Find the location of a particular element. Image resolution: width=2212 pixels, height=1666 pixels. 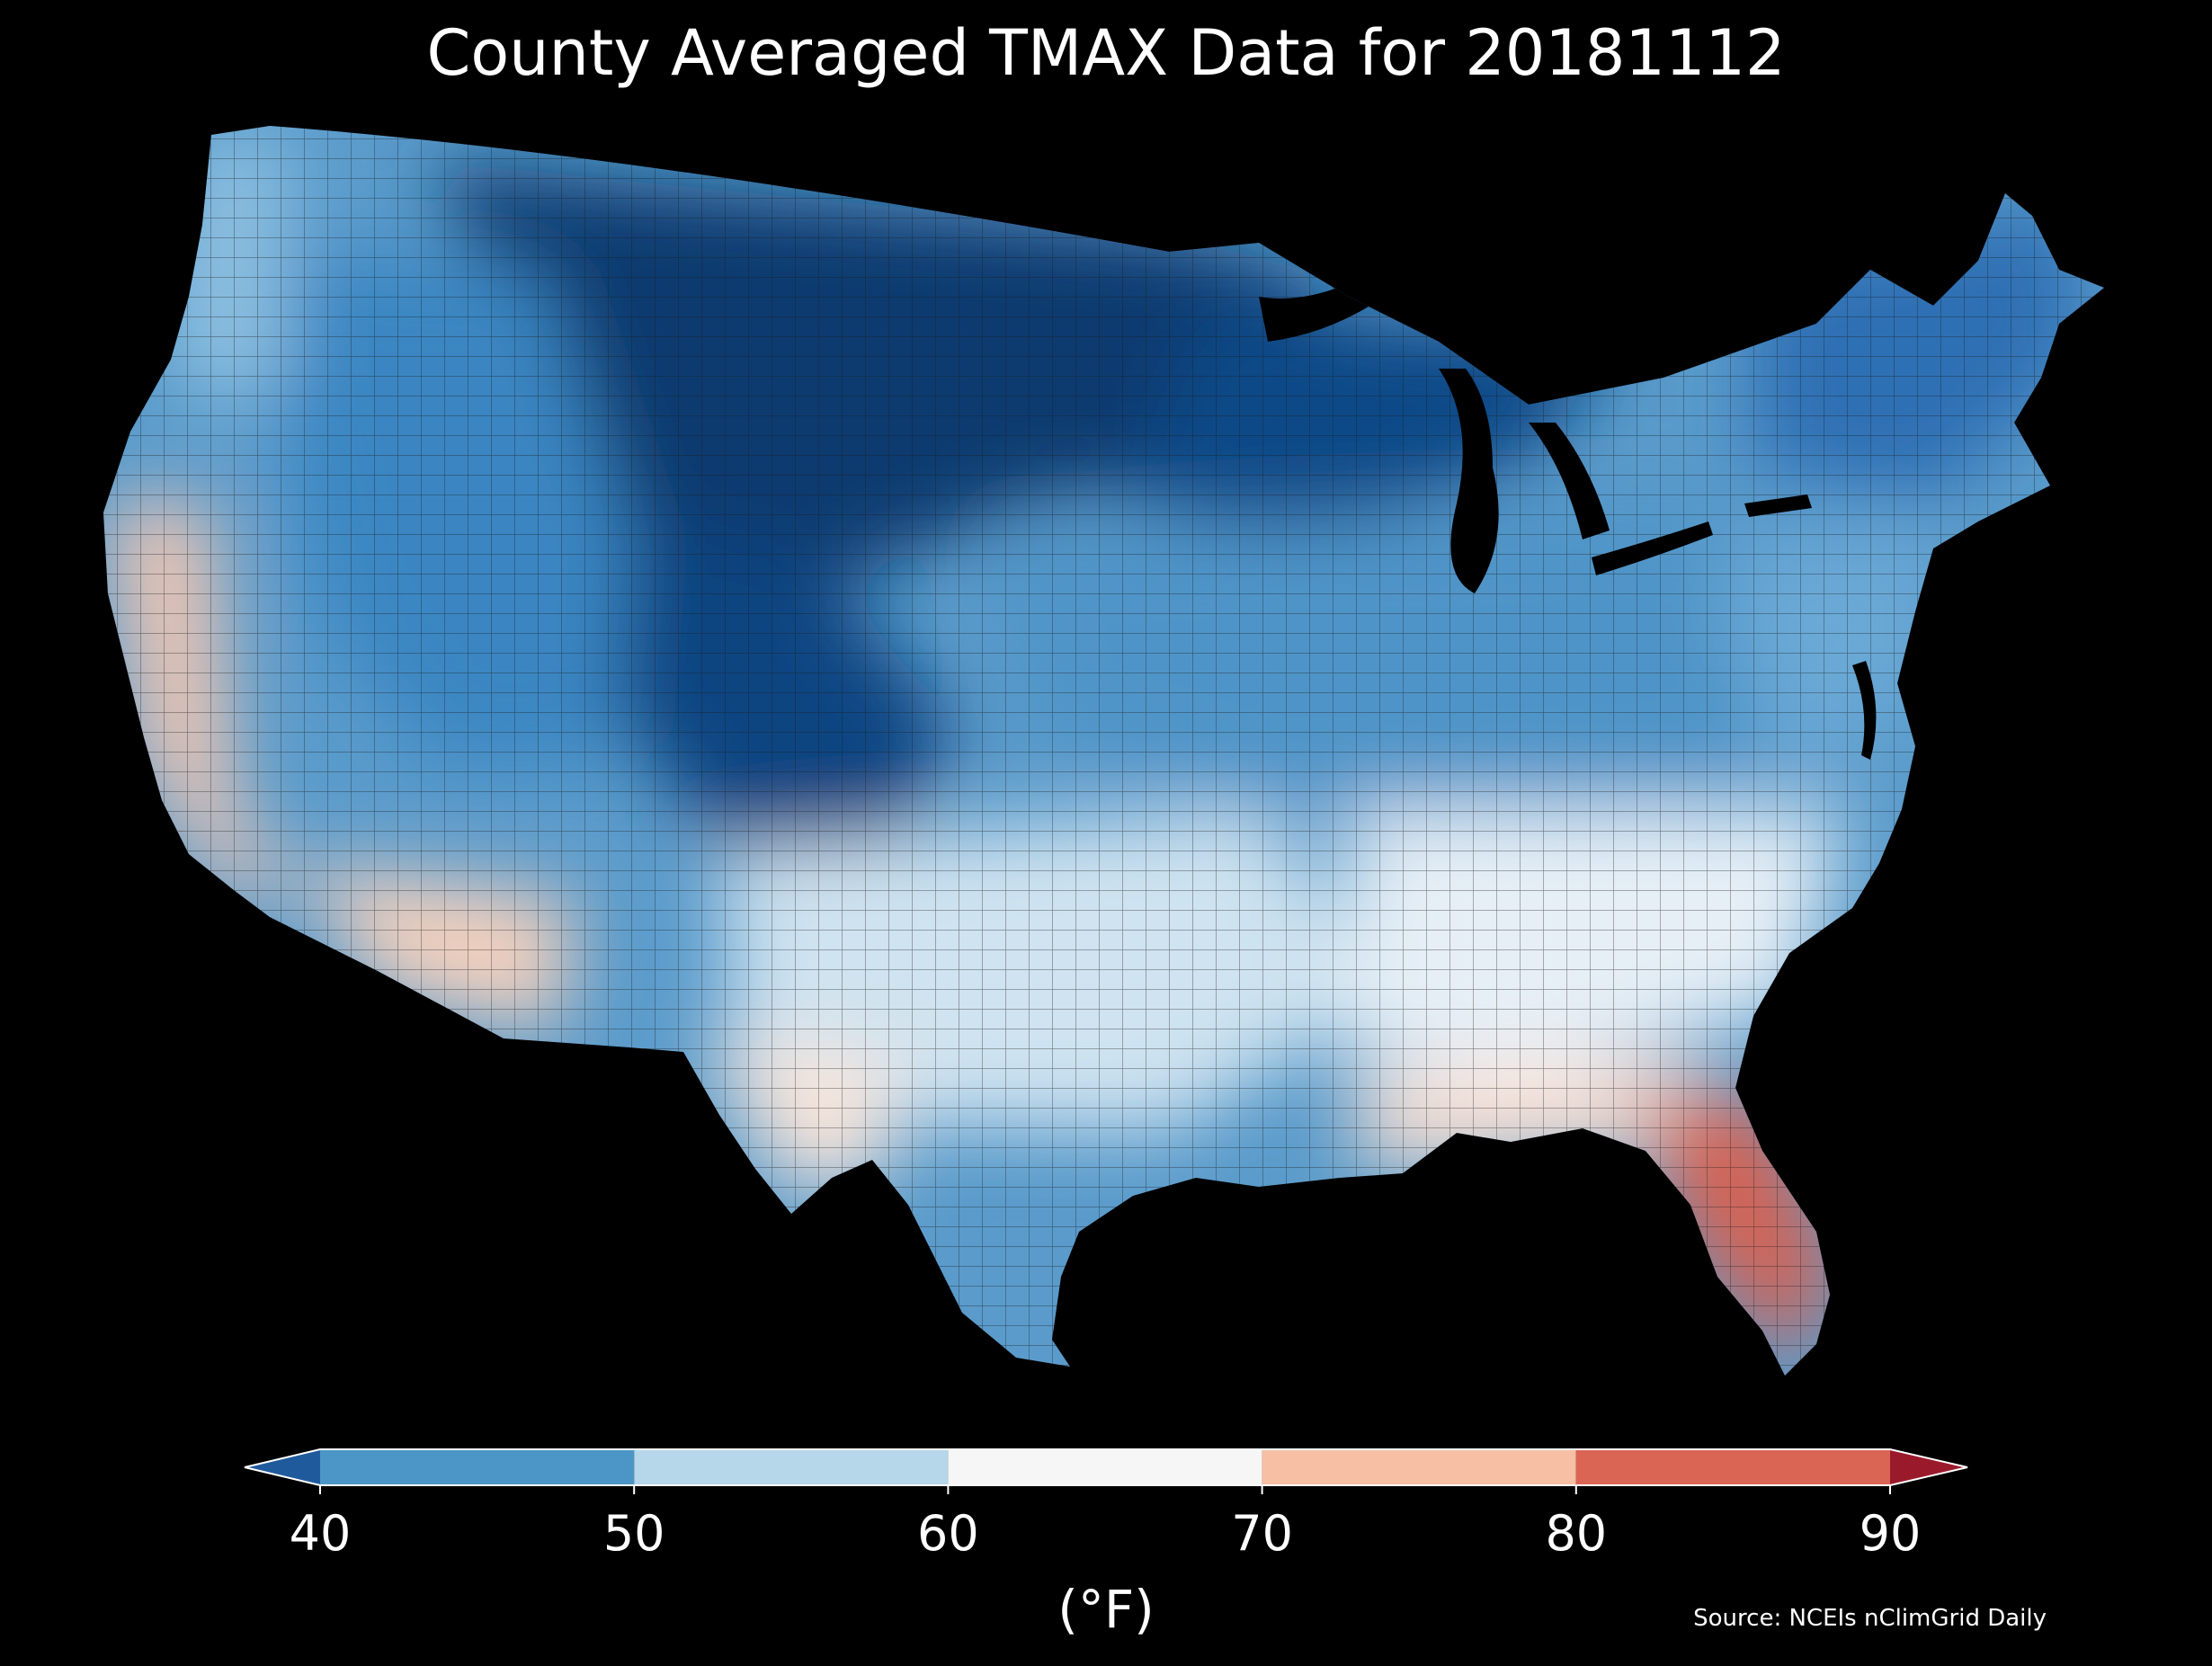

lake-erie is located at coordinates (1652, 548).